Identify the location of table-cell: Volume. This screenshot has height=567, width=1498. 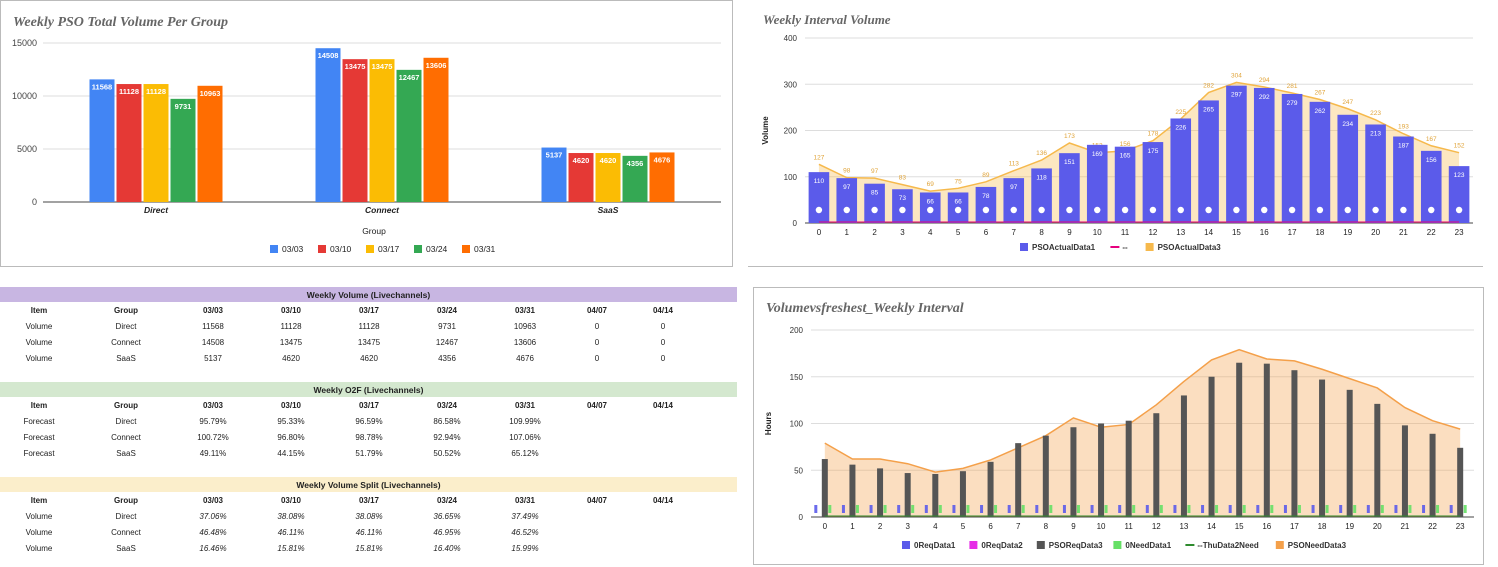
(39, 532).